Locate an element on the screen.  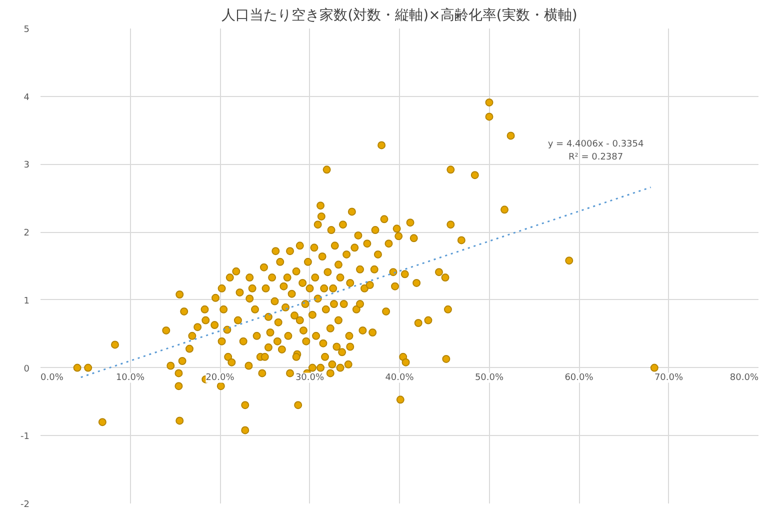
x-tick-label: 0.0% is located at coordinates (52, 377).